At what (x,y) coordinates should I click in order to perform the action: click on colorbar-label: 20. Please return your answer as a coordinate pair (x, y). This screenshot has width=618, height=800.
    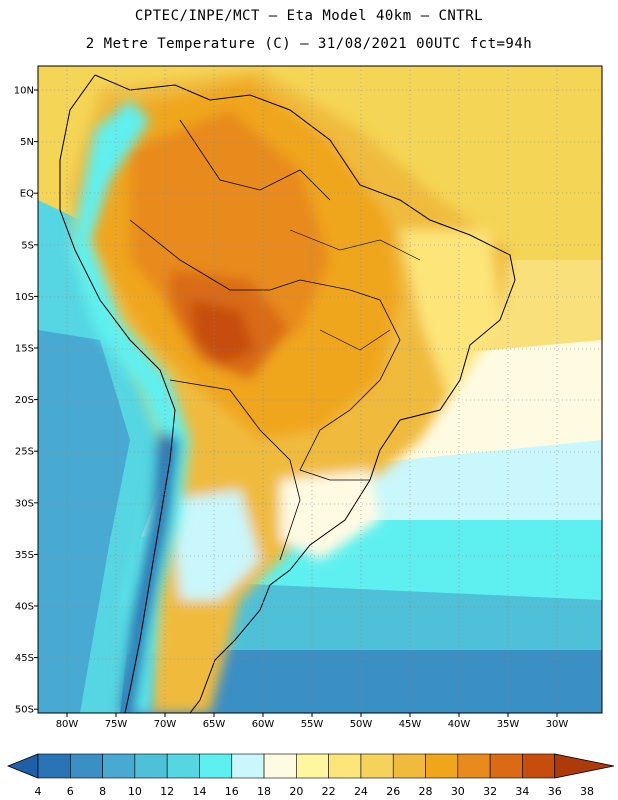
    Looking at the image, I should click on (296, 791).